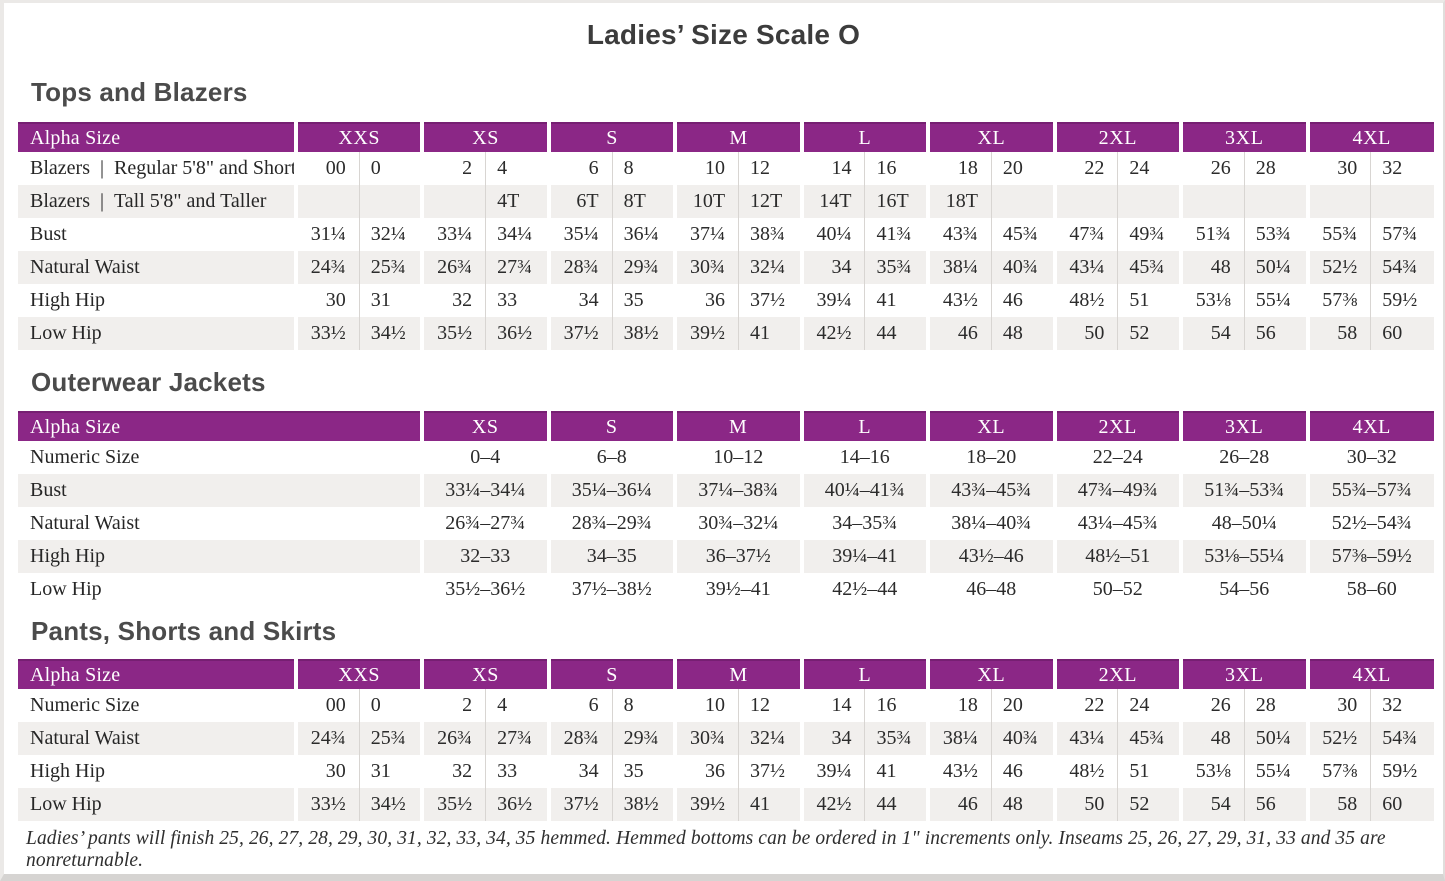  I want to click on size-range-cell: 43½–46, so click(990, 556).